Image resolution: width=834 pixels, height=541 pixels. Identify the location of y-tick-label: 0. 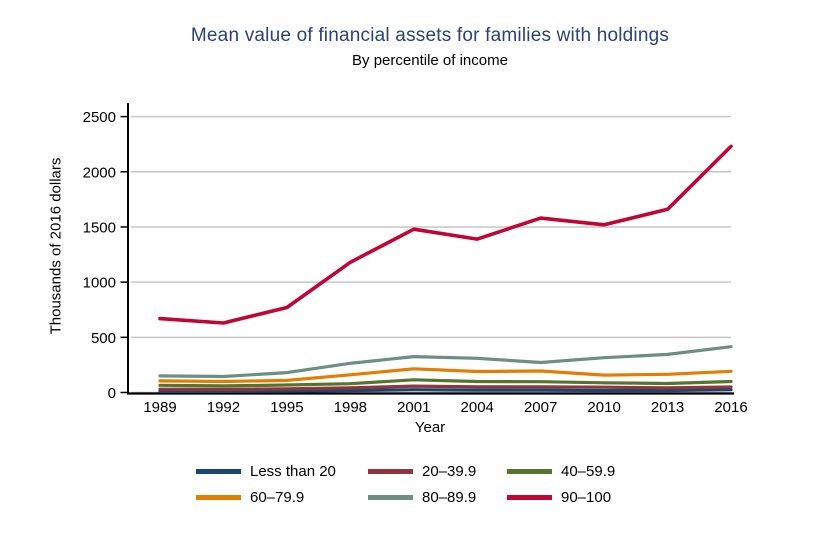
(112, 393).